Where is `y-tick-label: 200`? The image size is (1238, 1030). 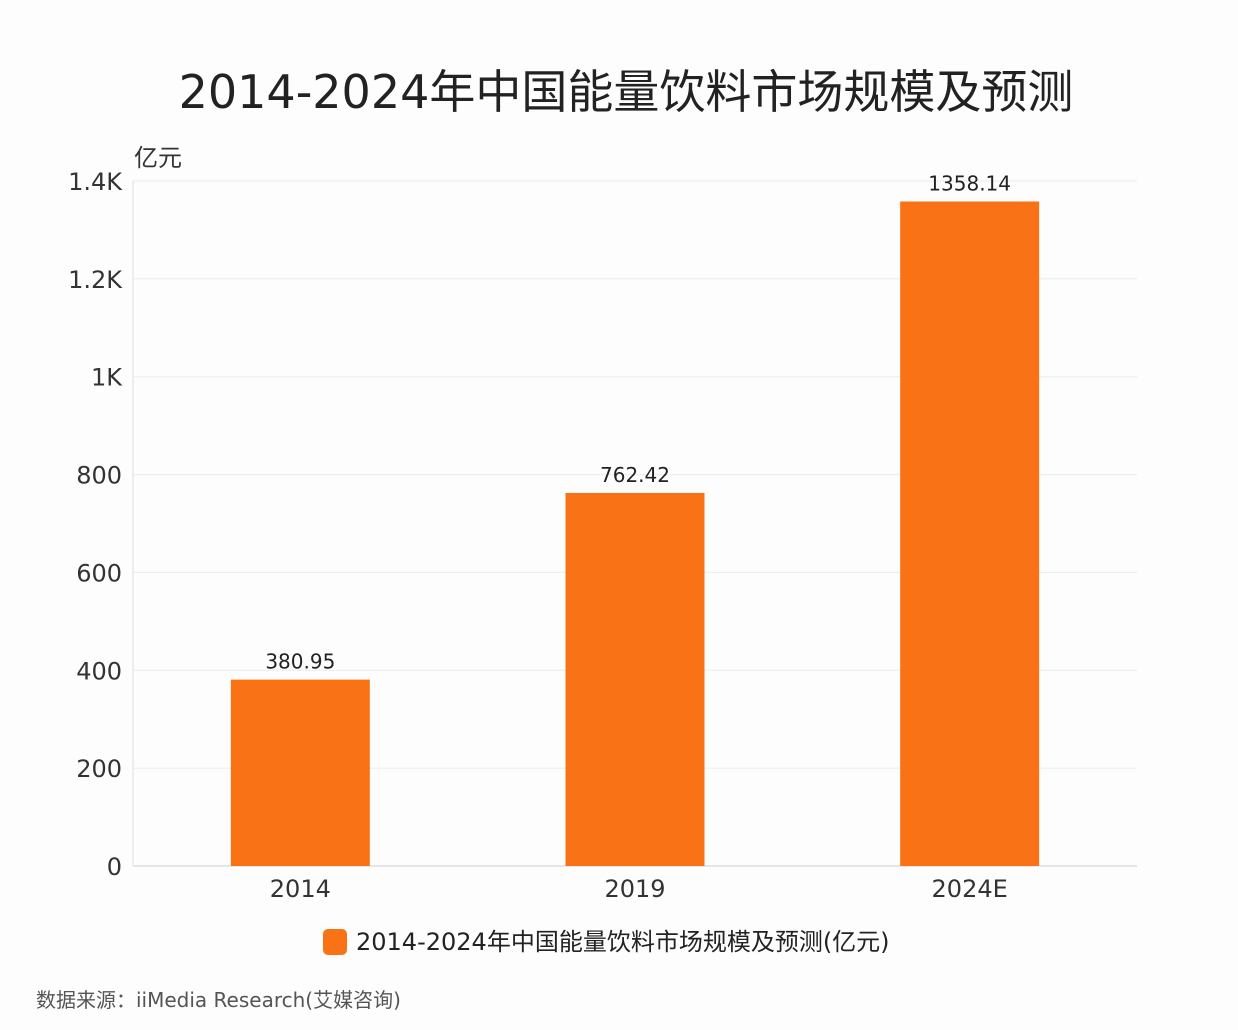
y-tick-label: 200 is located at coordinates (99, 769).